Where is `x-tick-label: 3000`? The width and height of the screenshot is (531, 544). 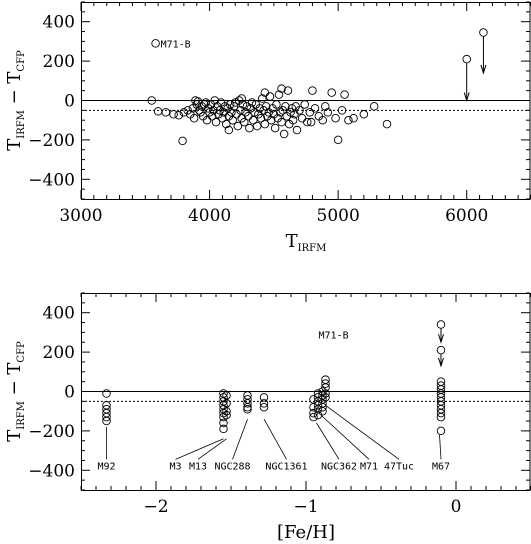
x-tick-label: 3000 is located at coordinates (80, 216).